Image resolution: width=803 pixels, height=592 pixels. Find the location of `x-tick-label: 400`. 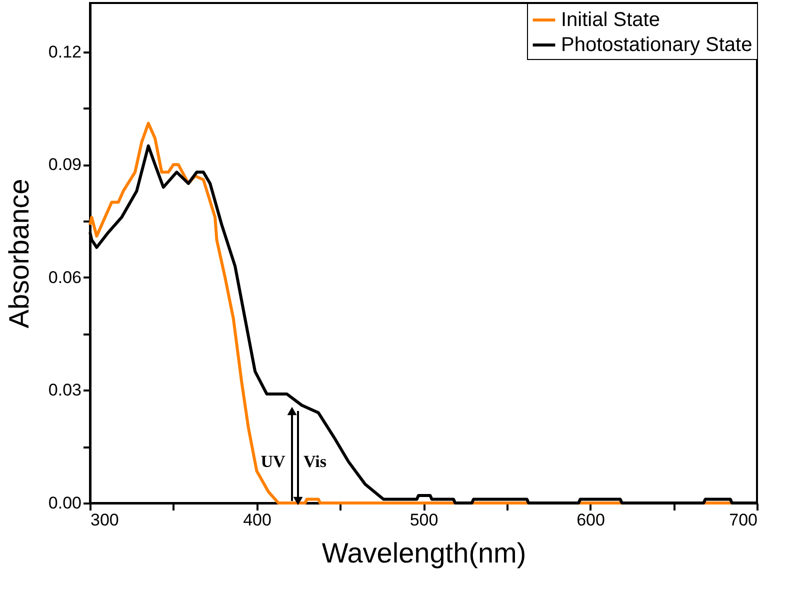

x-tick-label: 400 is located at coordinates (257, 520).